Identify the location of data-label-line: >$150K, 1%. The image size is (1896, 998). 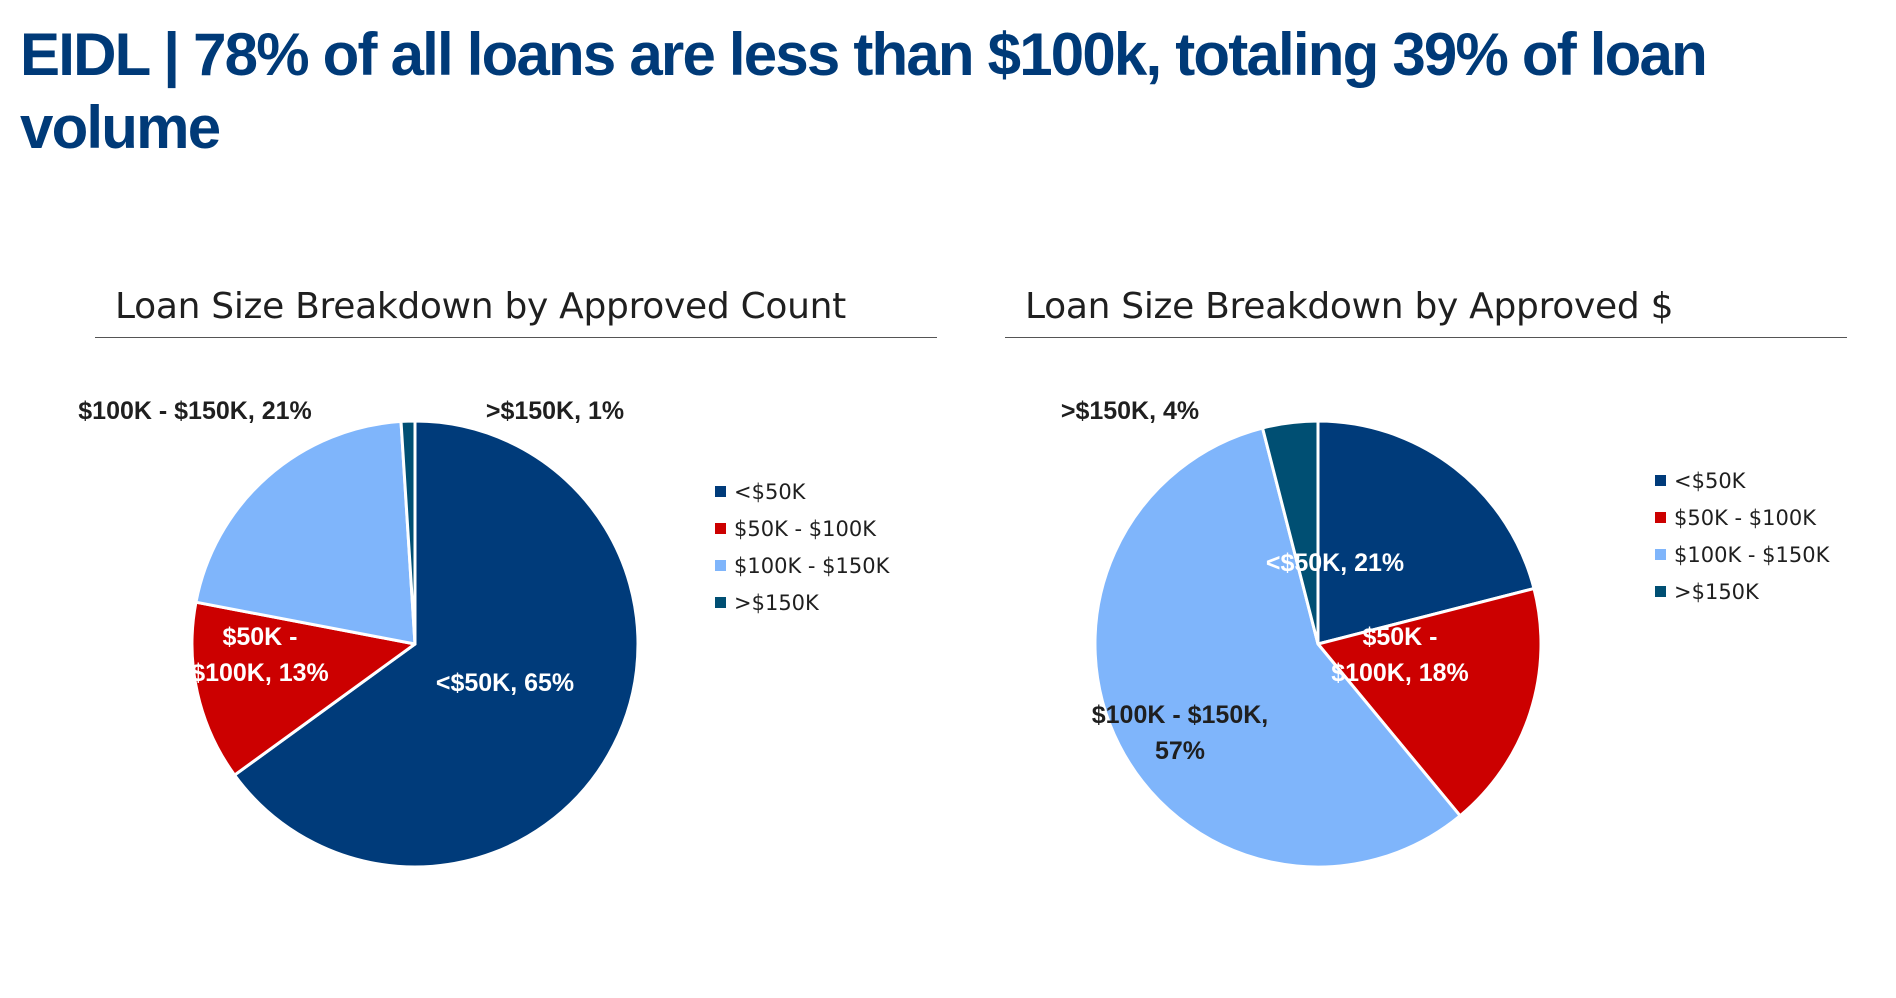
(555, 411).